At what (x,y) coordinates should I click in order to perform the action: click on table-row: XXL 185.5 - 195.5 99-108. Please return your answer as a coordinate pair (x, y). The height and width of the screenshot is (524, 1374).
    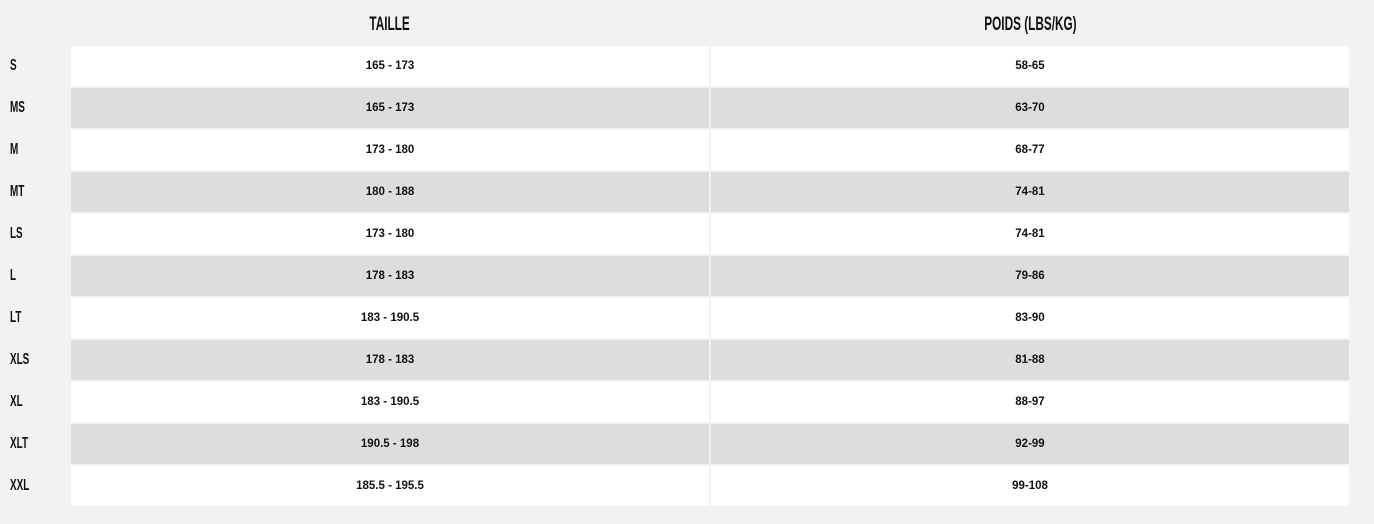
    Looking at the image, I should click on (687, 486).